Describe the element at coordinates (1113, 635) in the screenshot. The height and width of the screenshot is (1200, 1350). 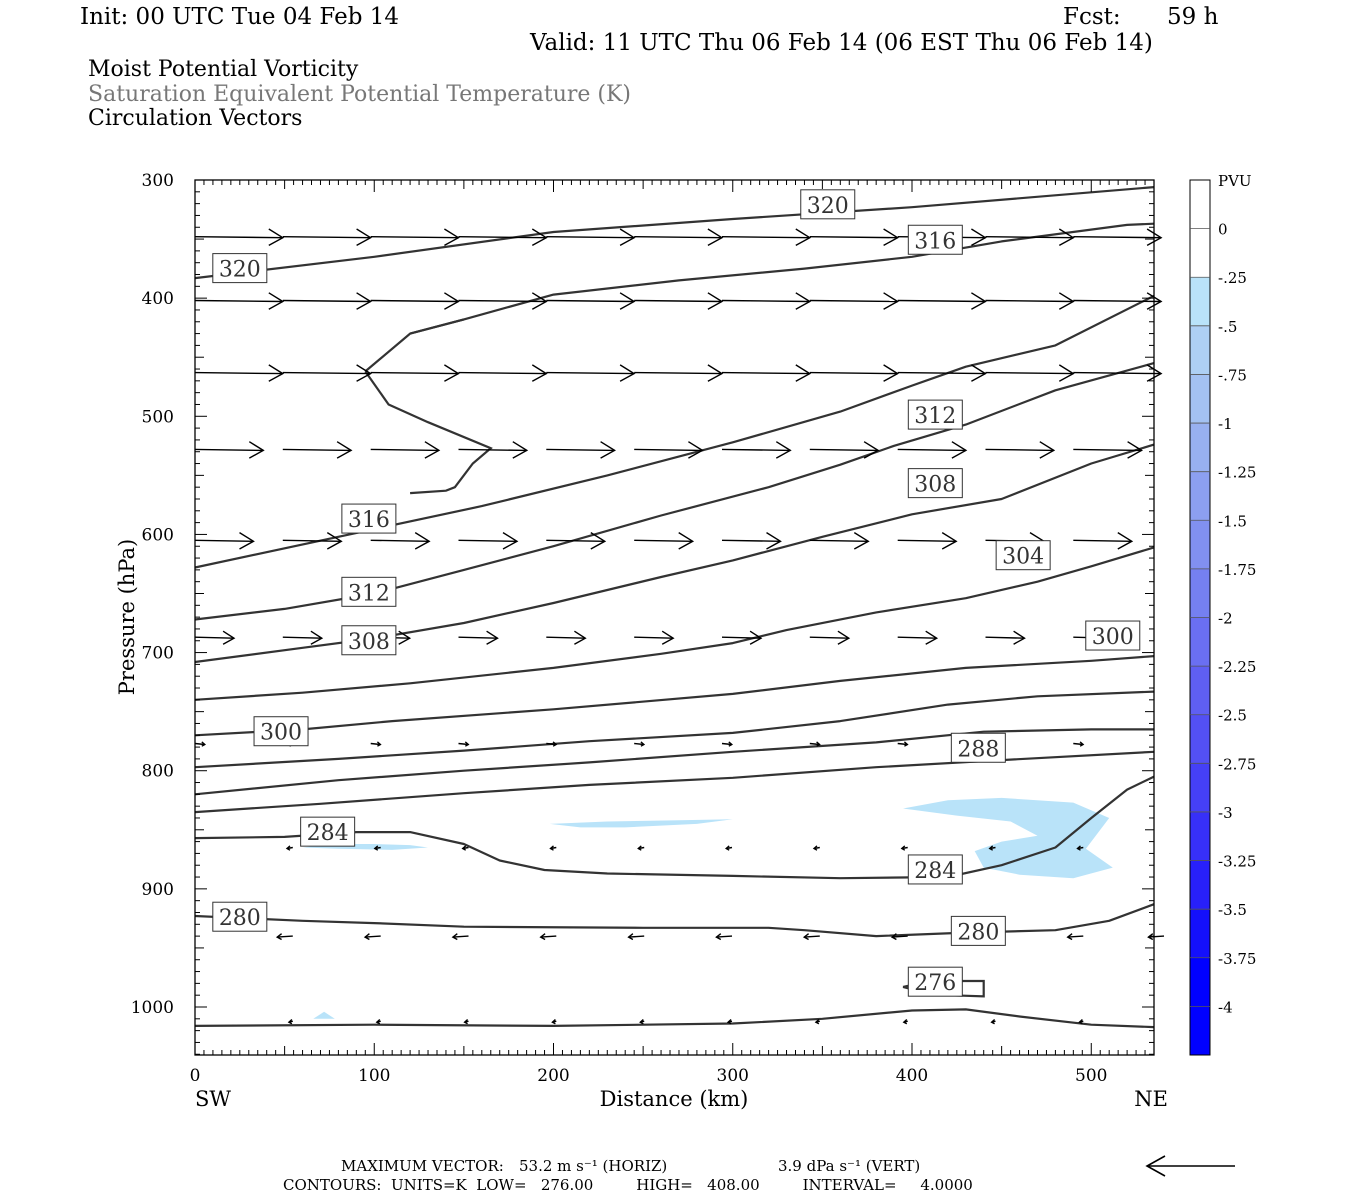
I see `contour-label-9: 300` at that location.